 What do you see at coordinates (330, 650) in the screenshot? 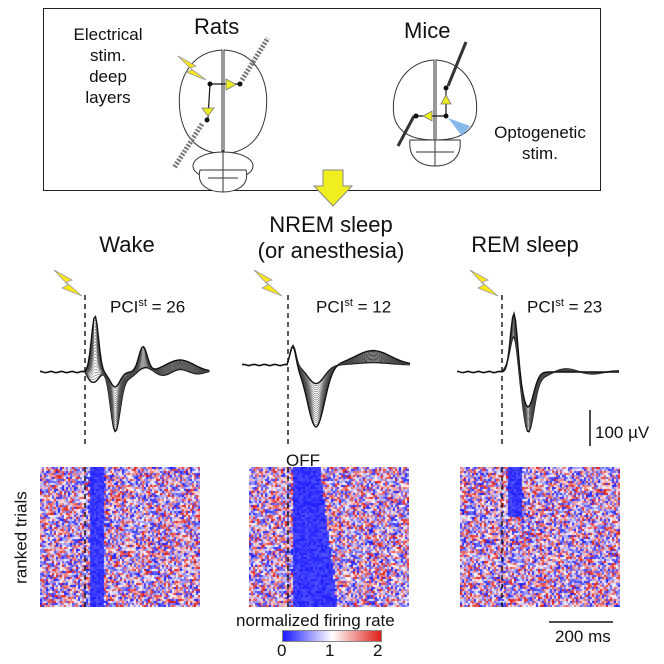
I see `colorbar-tick-1: 1` at bounding box center [330, 650].